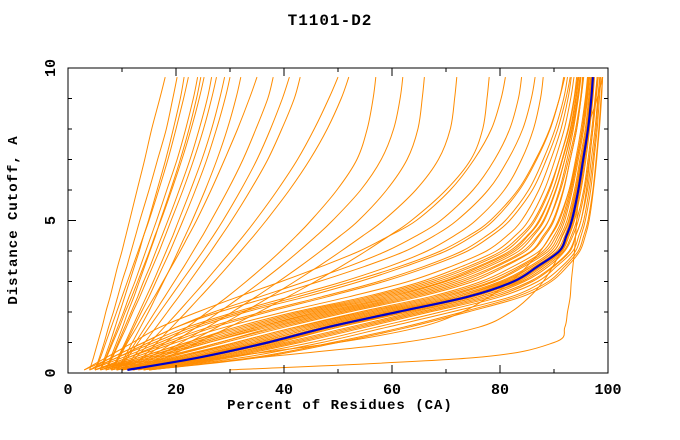 The height and width of the screenshot is (440, 680). Describe the element at coordinates (14, 220) in the screenshot. I see `y-axis-label: Distance Cutoff, A` at that location.